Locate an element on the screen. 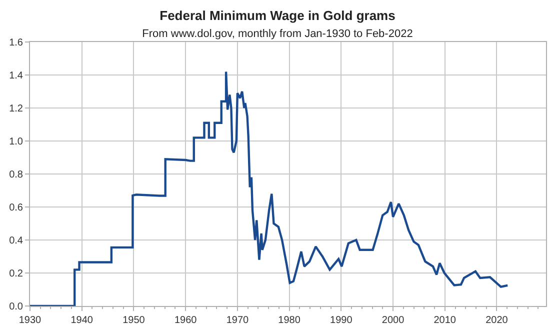  x-tick-label: 1990 is located at coordinates (341, 320).